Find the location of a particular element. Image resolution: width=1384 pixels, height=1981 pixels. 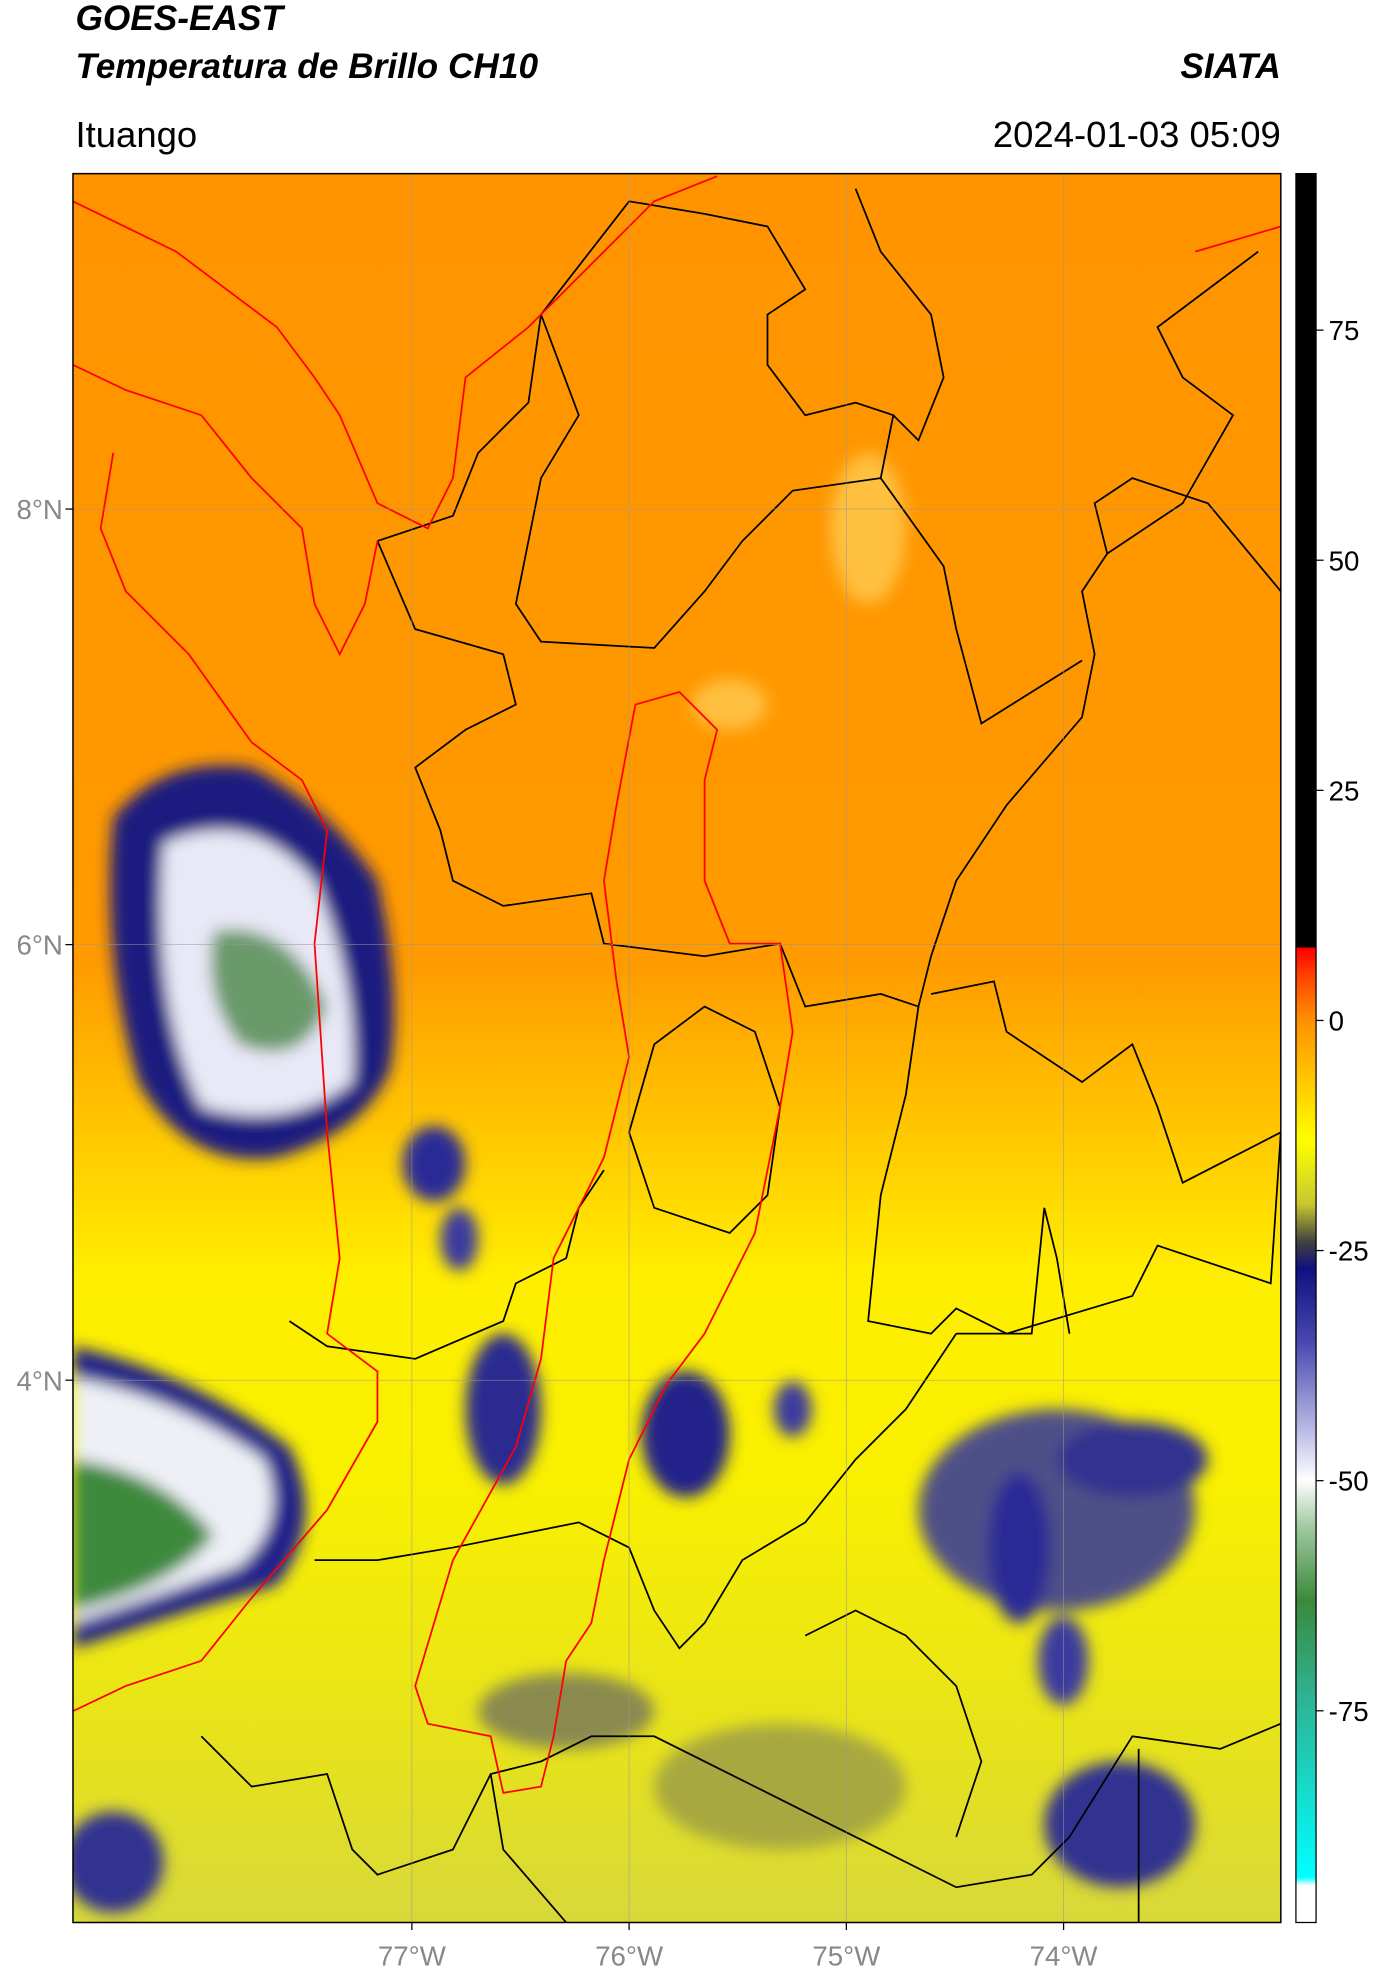

colorbar-tick-label: -25 is located at coordinates (1349, 1251).